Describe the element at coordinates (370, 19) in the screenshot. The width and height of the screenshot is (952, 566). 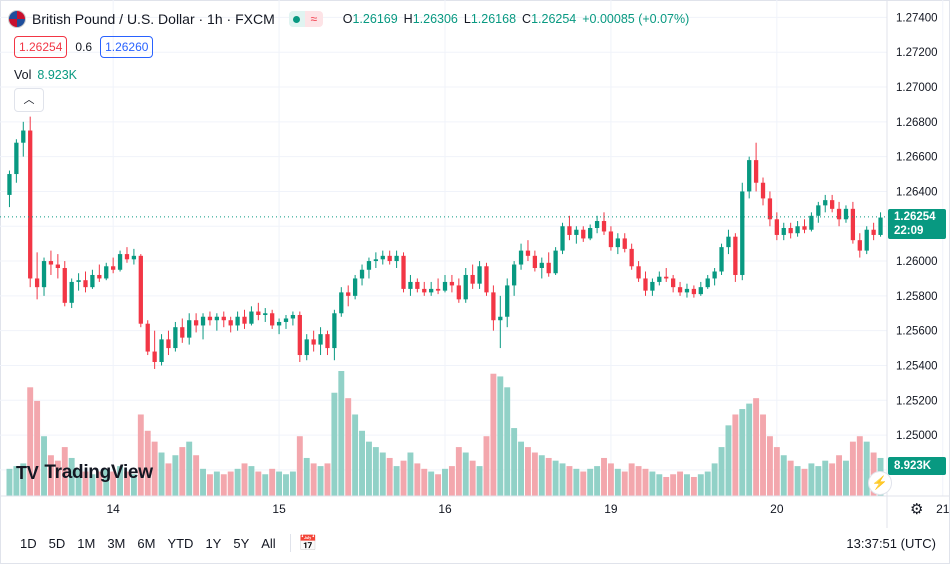
I see `ohlc-open: O1.26169` at that location.